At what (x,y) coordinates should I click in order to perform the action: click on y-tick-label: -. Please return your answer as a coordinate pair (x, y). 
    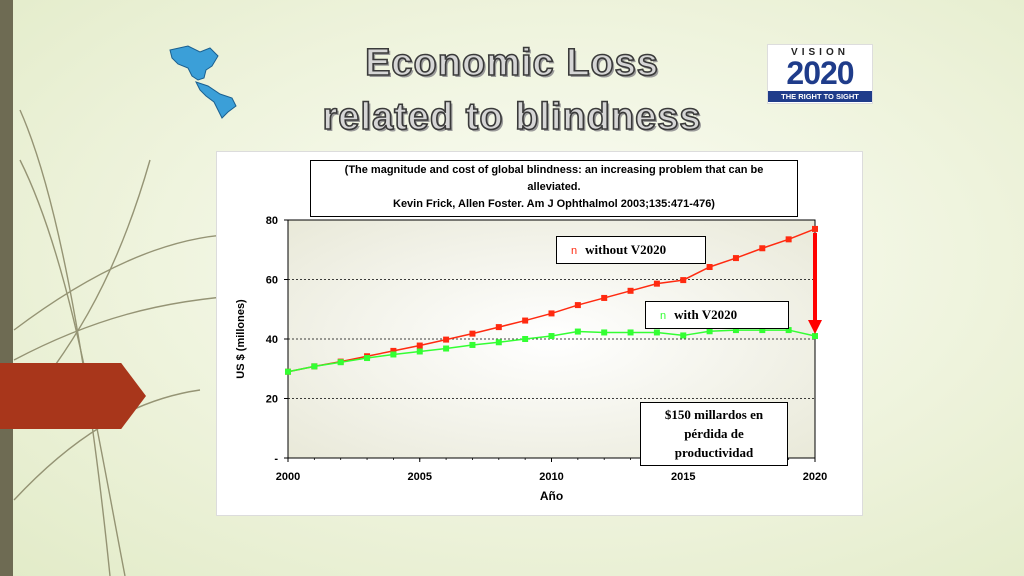
    Looking at the image, I should click on (276, 459).